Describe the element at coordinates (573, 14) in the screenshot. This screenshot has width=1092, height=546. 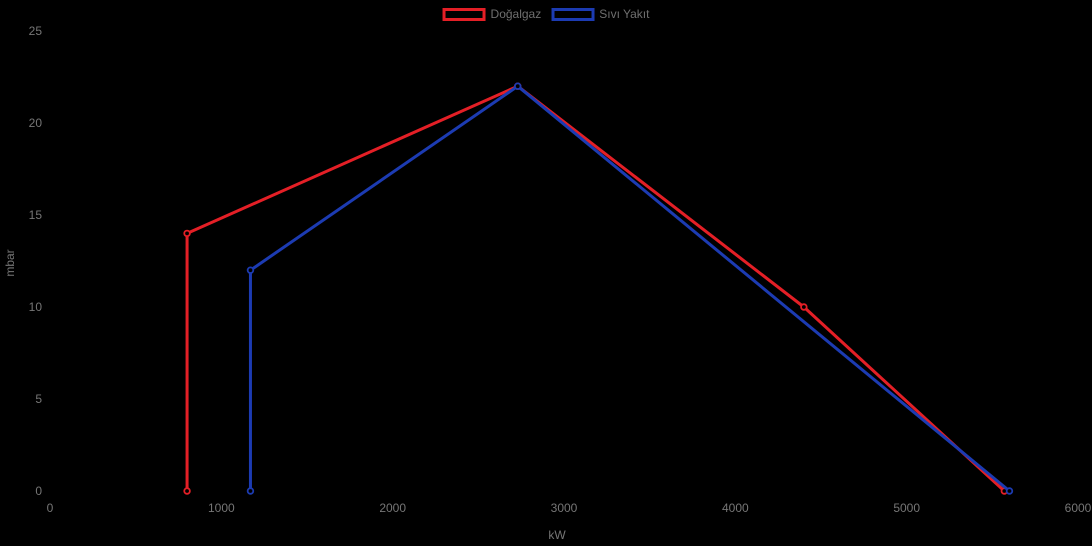
I see `sivi-yakit-line-swatch-icon` at that location.